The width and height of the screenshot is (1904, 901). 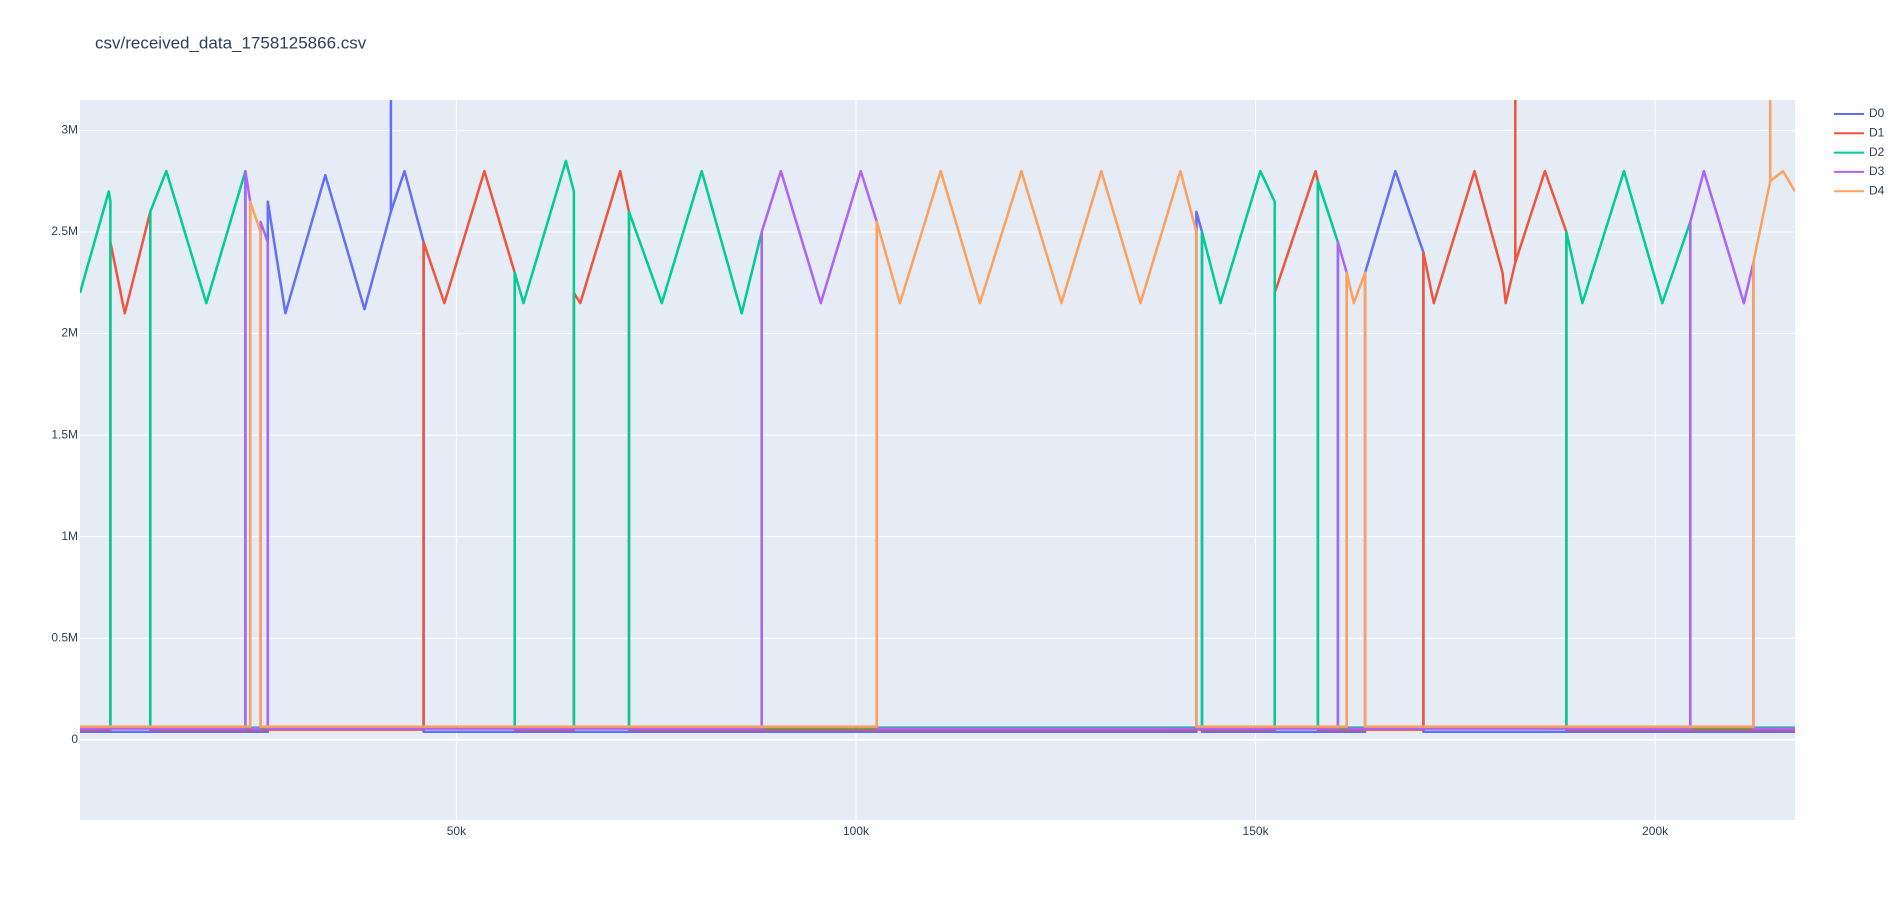 I want to click on legend-item: D0, so click(x=1859, y=113).